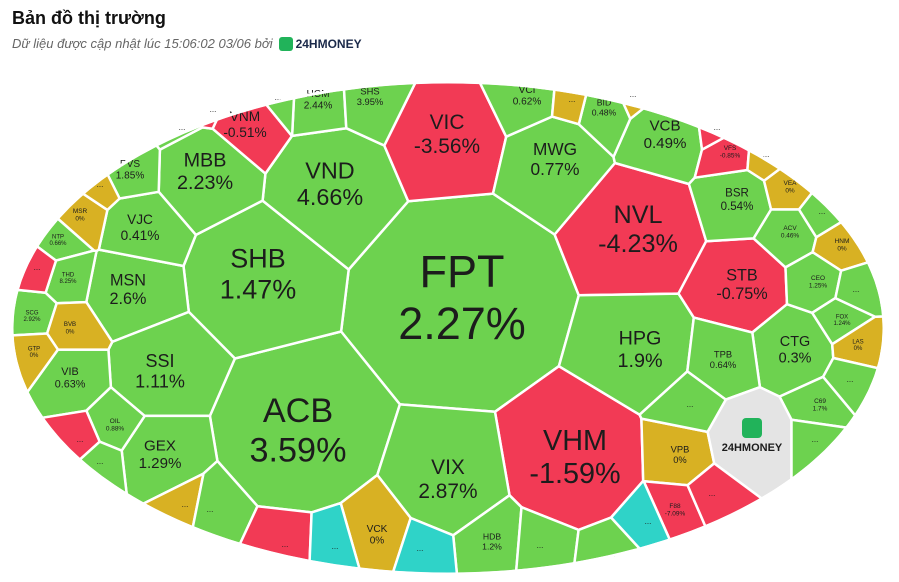  I want to click on logo-text: 24HMONEY, so click(752, 448).